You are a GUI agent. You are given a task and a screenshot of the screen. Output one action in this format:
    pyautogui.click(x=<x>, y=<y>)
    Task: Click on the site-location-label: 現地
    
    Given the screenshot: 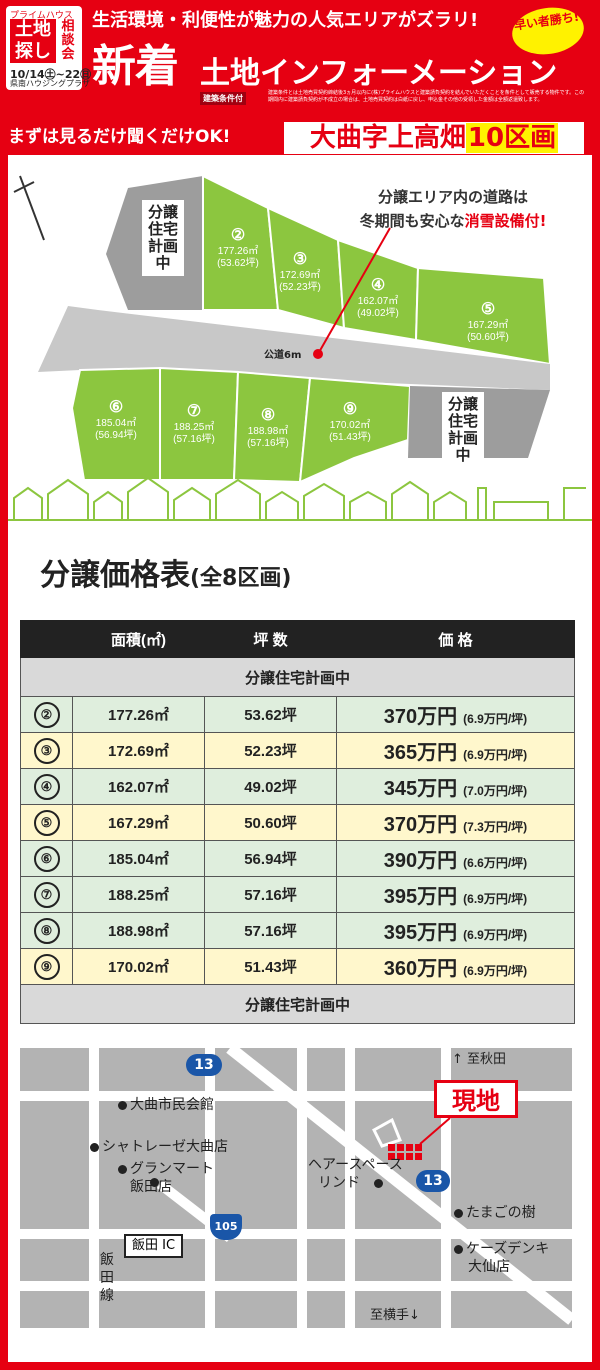 What is the action you would take?
    pyautogui.click(x=476, y=1099)
    